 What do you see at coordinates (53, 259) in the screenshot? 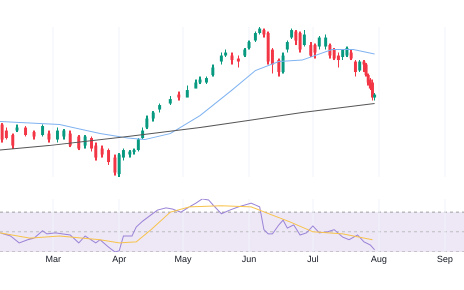
I see `x-tick-label: Mar` at bounding box center [53, 259].